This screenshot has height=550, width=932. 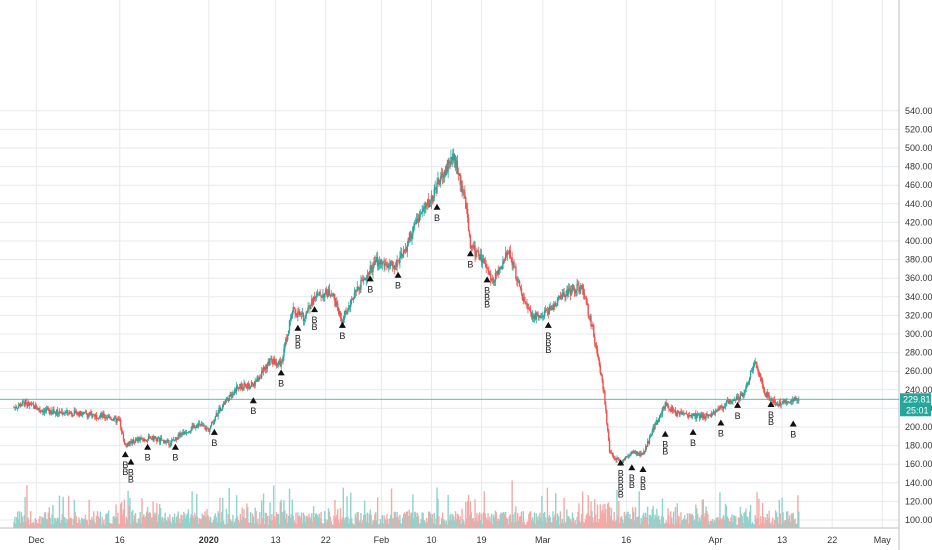 What do you see at coordinates (715, 540) in the screenshot?
I see `time-tick-label: Apr` at bounding box center [715, 540].